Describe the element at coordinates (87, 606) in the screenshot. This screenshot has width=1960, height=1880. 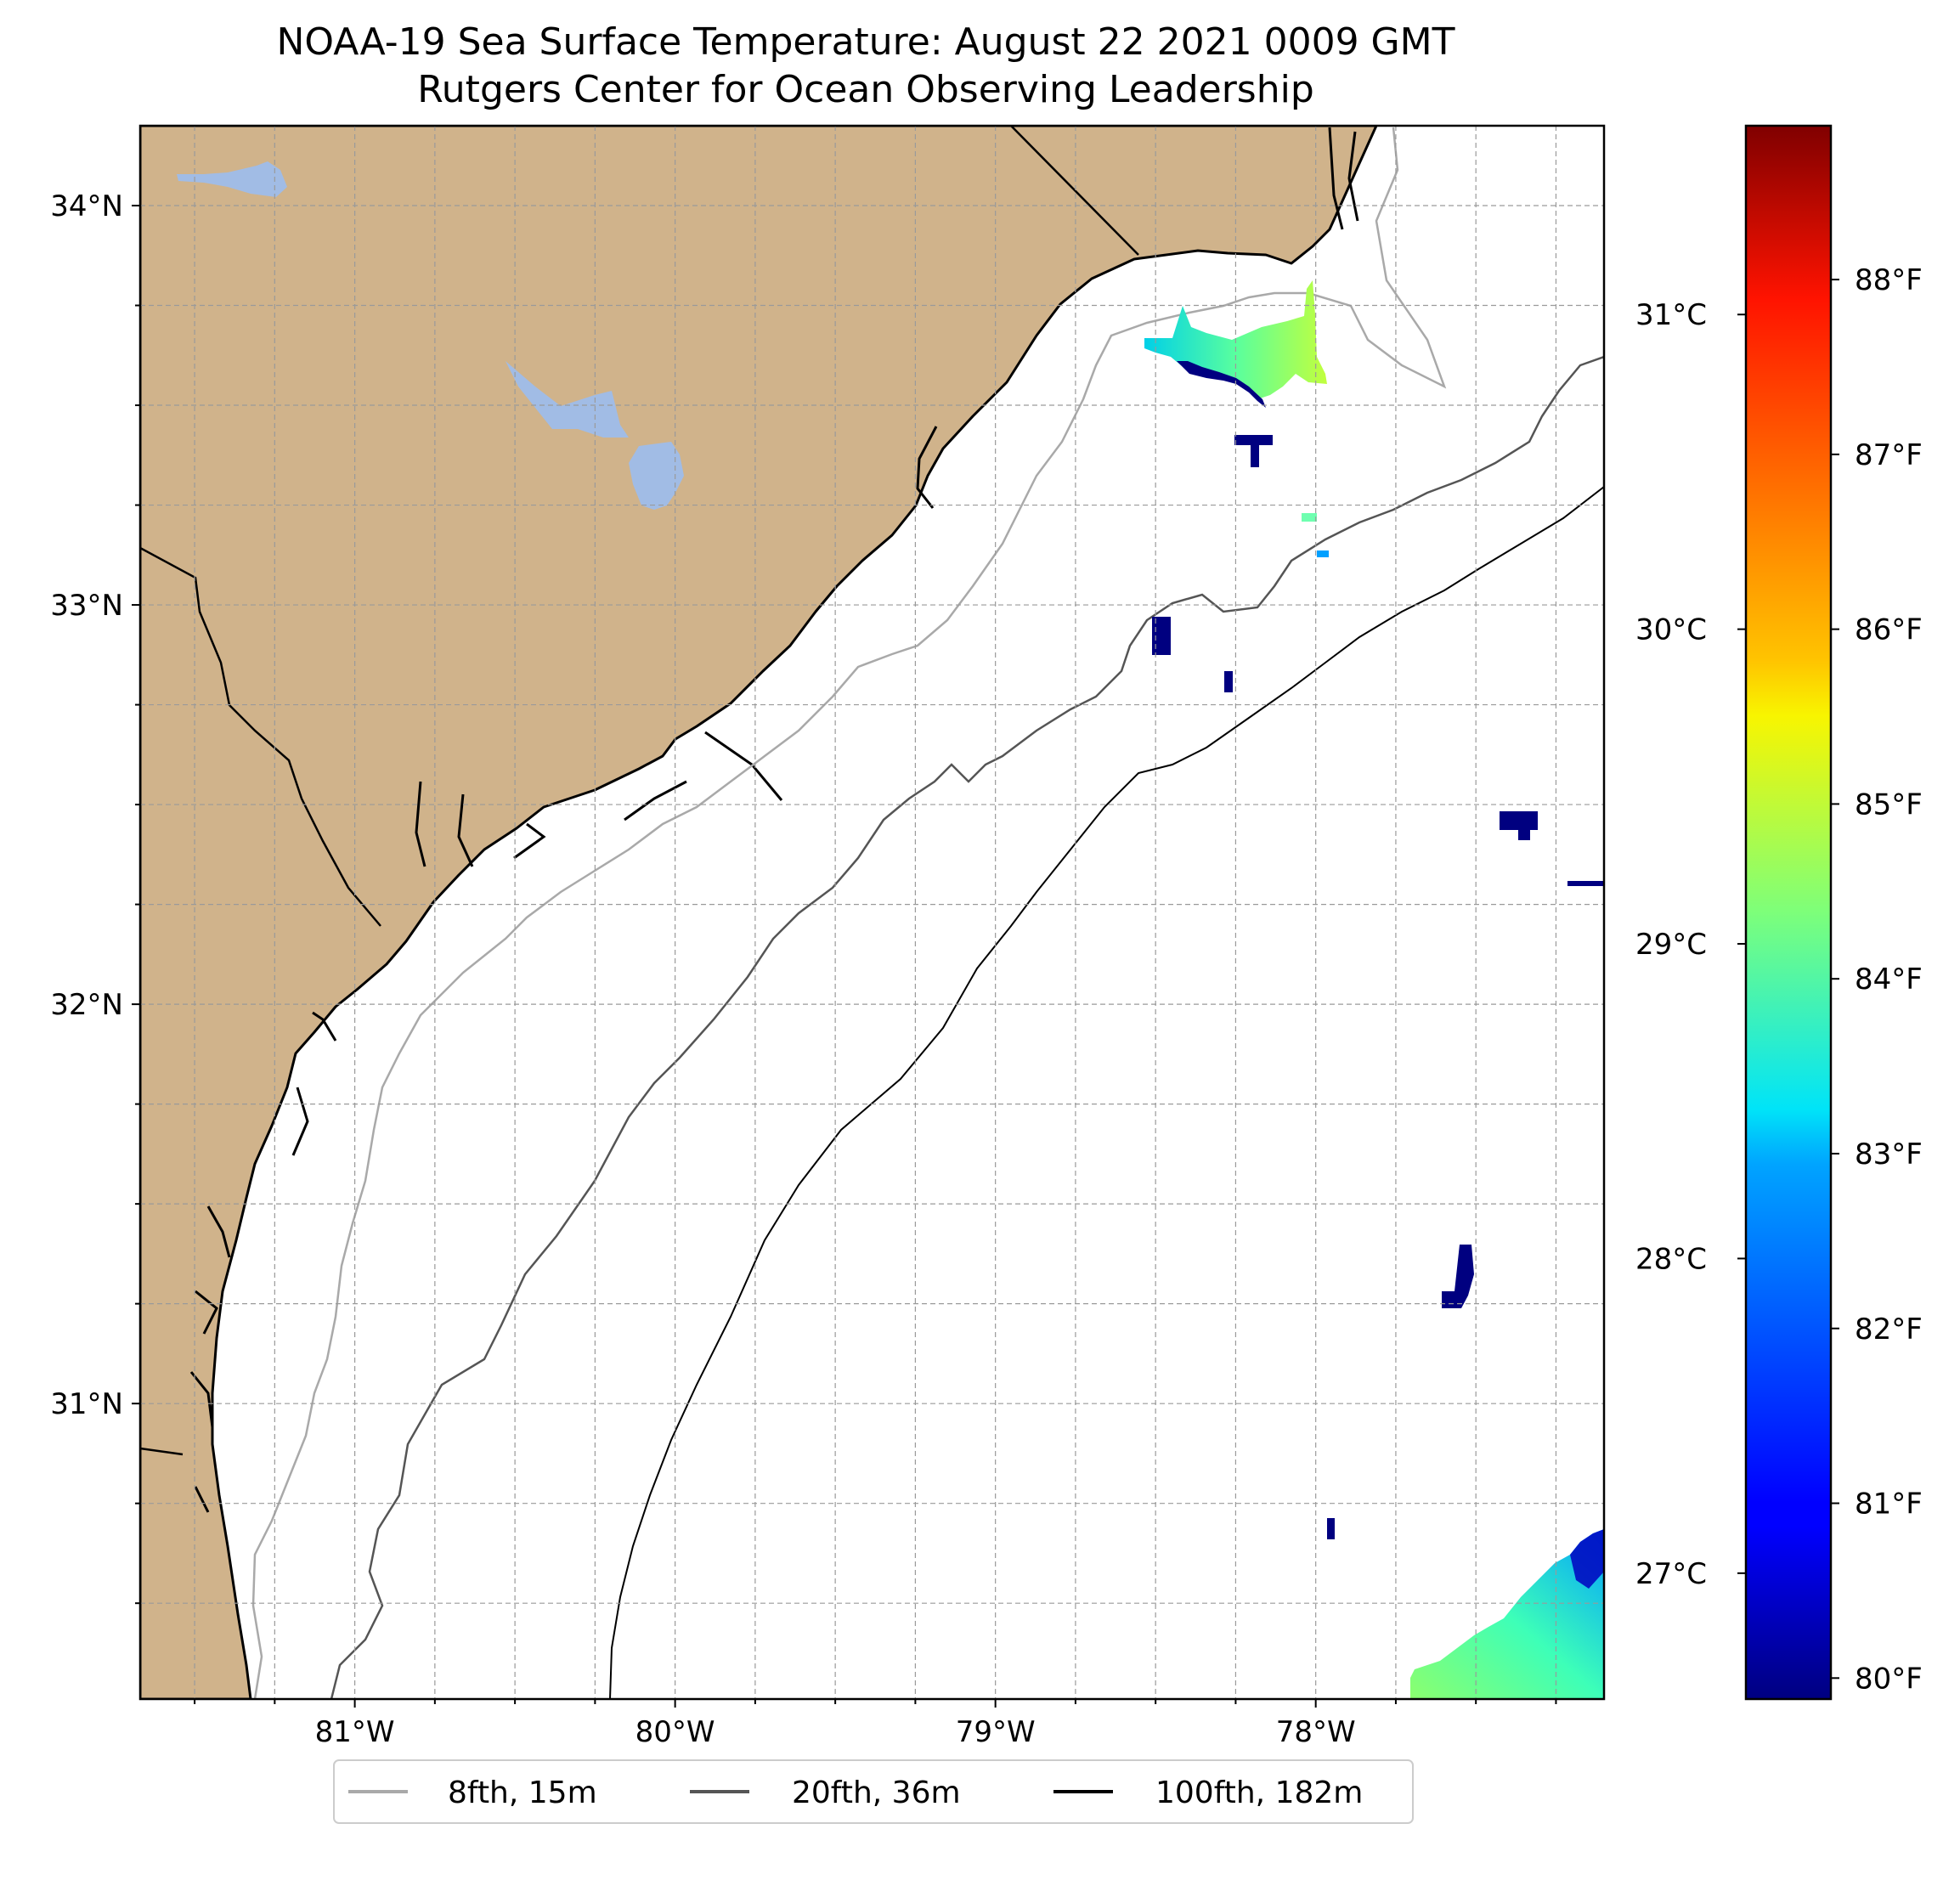
I see `lat-tick-label: 33°N` at that location.